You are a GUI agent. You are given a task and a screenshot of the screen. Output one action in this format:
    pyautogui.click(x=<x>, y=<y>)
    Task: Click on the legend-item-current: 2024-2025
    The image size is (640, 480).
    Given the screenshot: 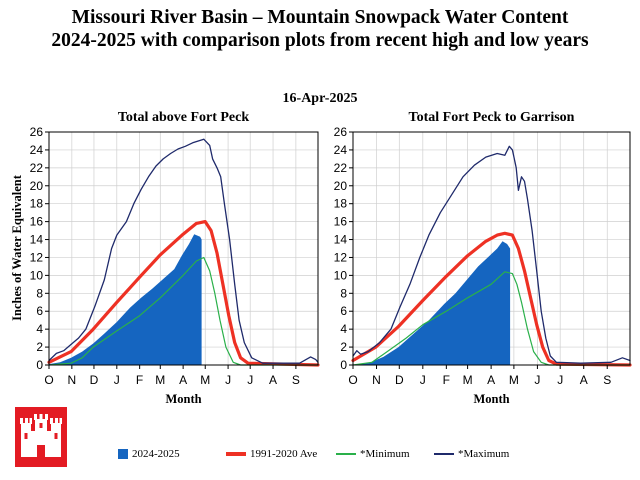 What is the action you would take?
    pyautogui.click(x=149, y=454)
    